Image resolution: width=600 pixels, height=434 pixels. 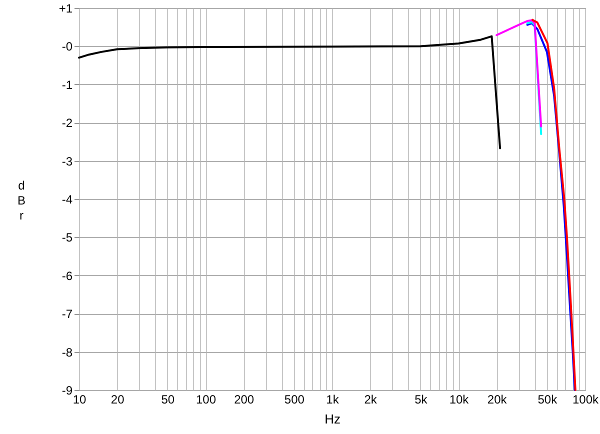 What do you see at coordinates (65, 9) in the screenshot?
I see `y-tick-label: +1` at bounding box center [65, 9].